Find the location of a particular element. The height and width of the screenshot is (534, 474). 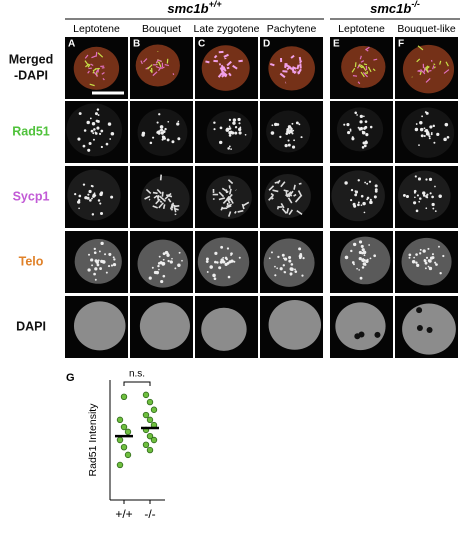

row-label: Merged is located at coordinates (31, 59).